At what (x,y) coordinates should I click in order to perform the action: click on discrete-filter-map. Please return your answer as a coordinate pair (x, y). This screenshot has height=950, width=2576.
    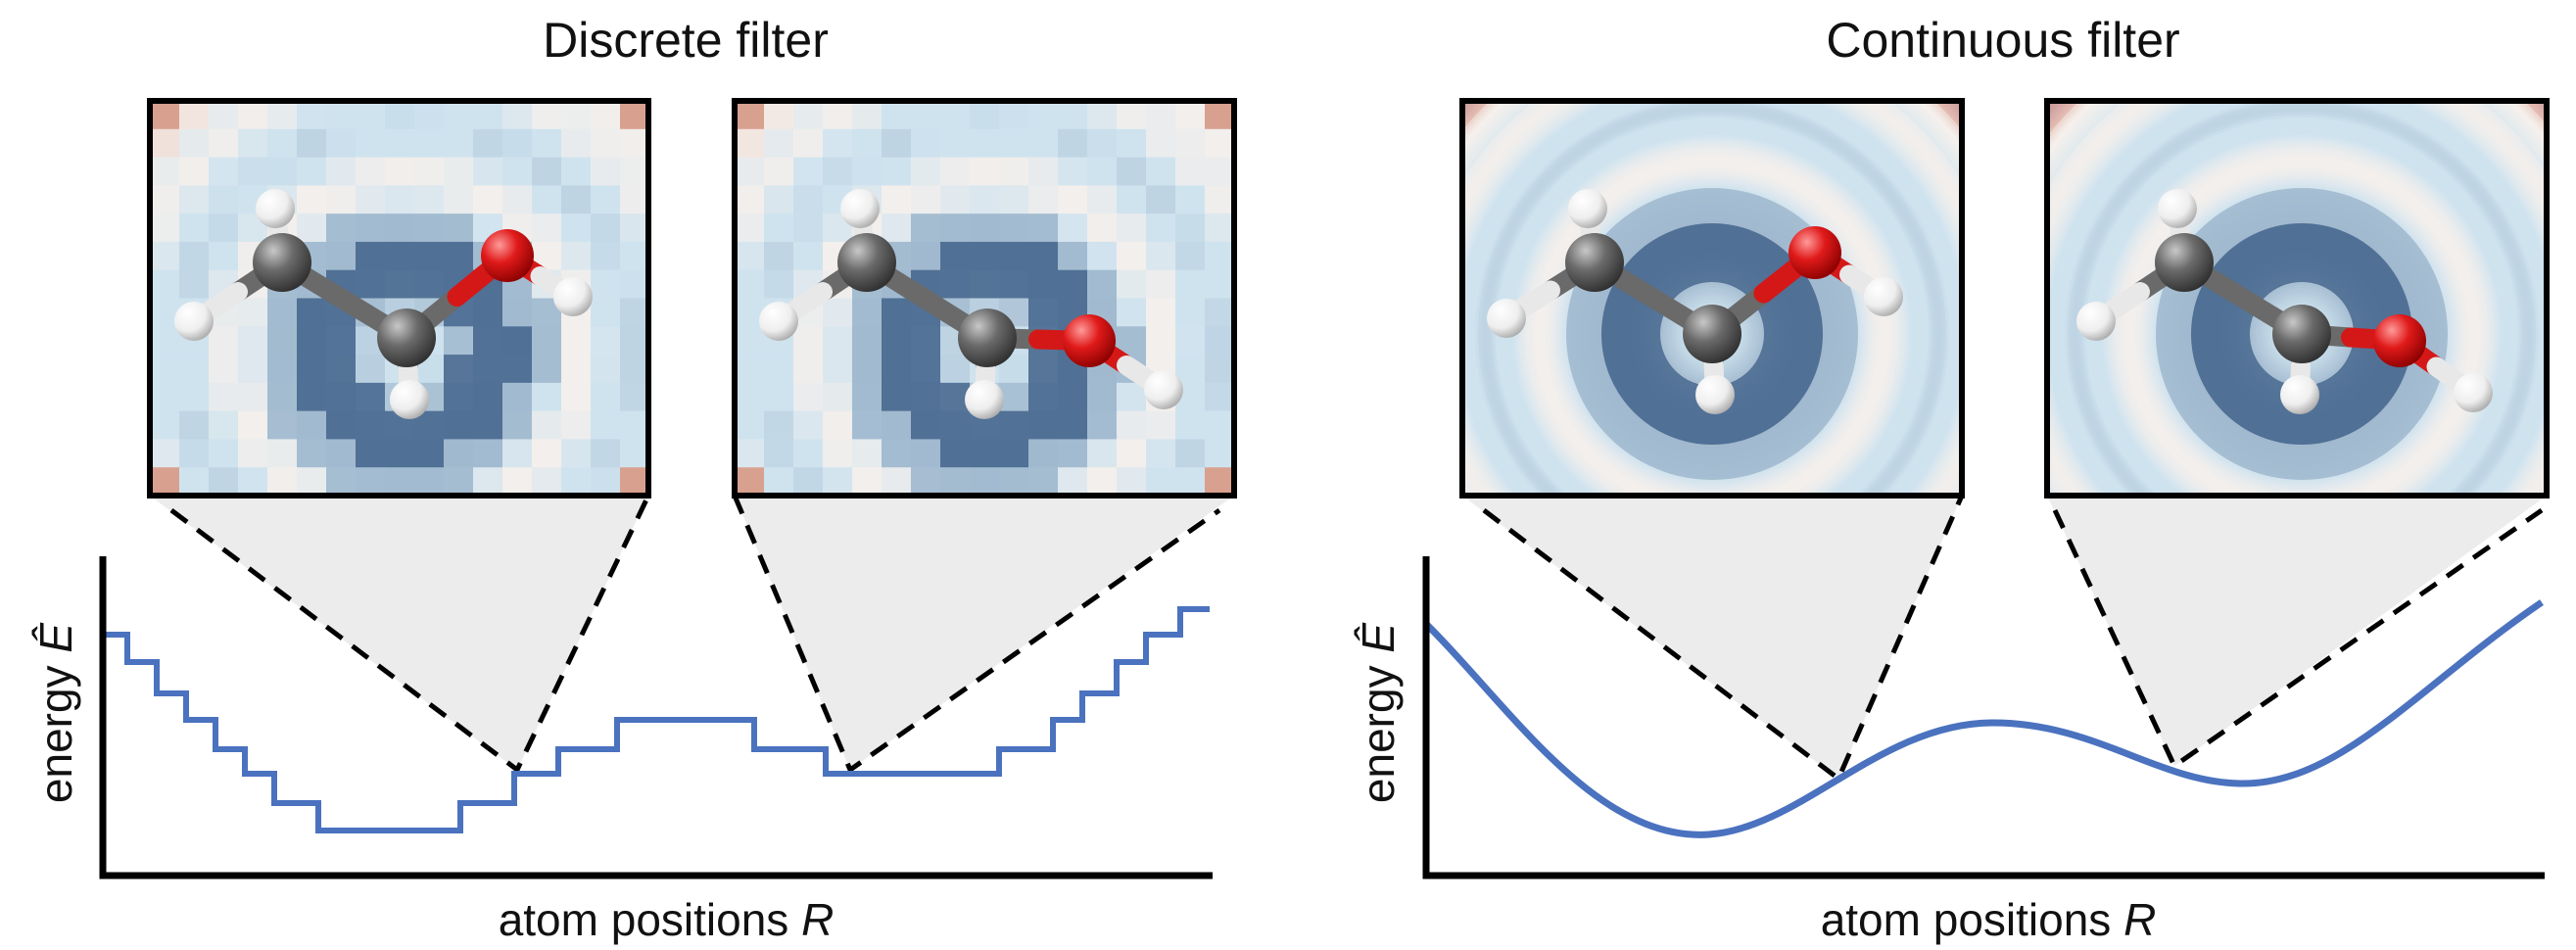
    Looking at the image, I should click on (399, 298).